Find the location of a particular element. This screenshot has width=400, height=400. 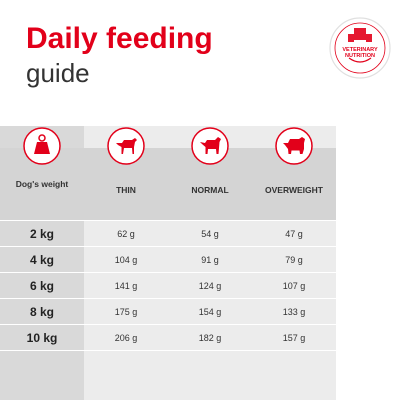

overweight-value: 107 g is located at coordinates (294, 286).